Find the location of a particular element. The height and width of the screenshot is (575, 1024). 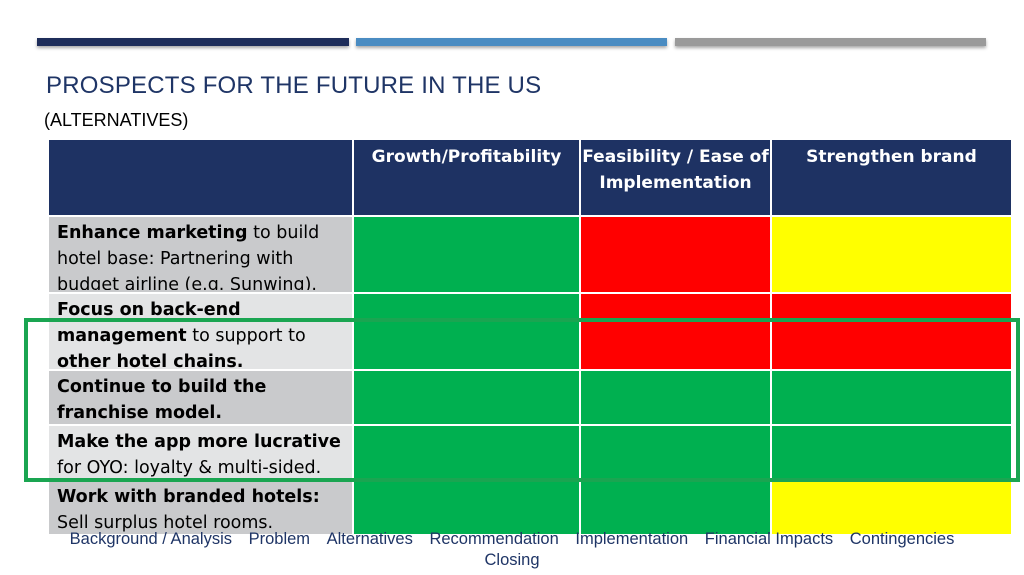

decor-bar-gray is located at coordinates (830, 42).